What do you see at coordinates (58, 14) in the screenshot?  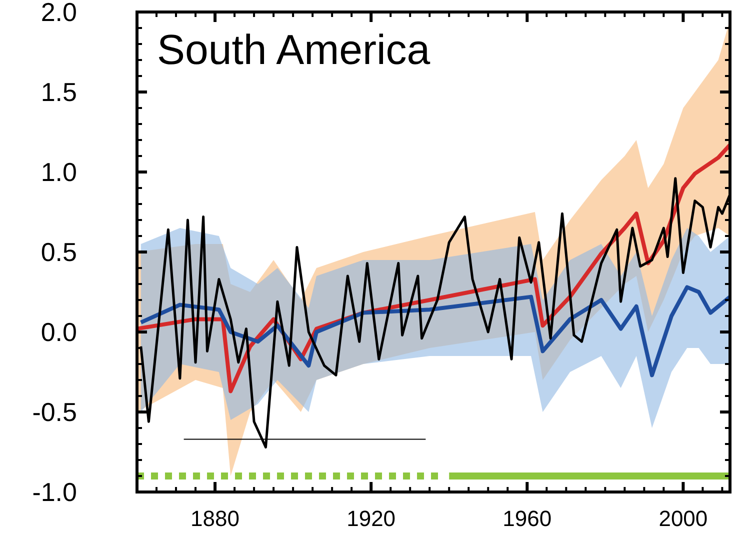 I see `y-tick-label: 2.0` at bounding box center [58, 14].